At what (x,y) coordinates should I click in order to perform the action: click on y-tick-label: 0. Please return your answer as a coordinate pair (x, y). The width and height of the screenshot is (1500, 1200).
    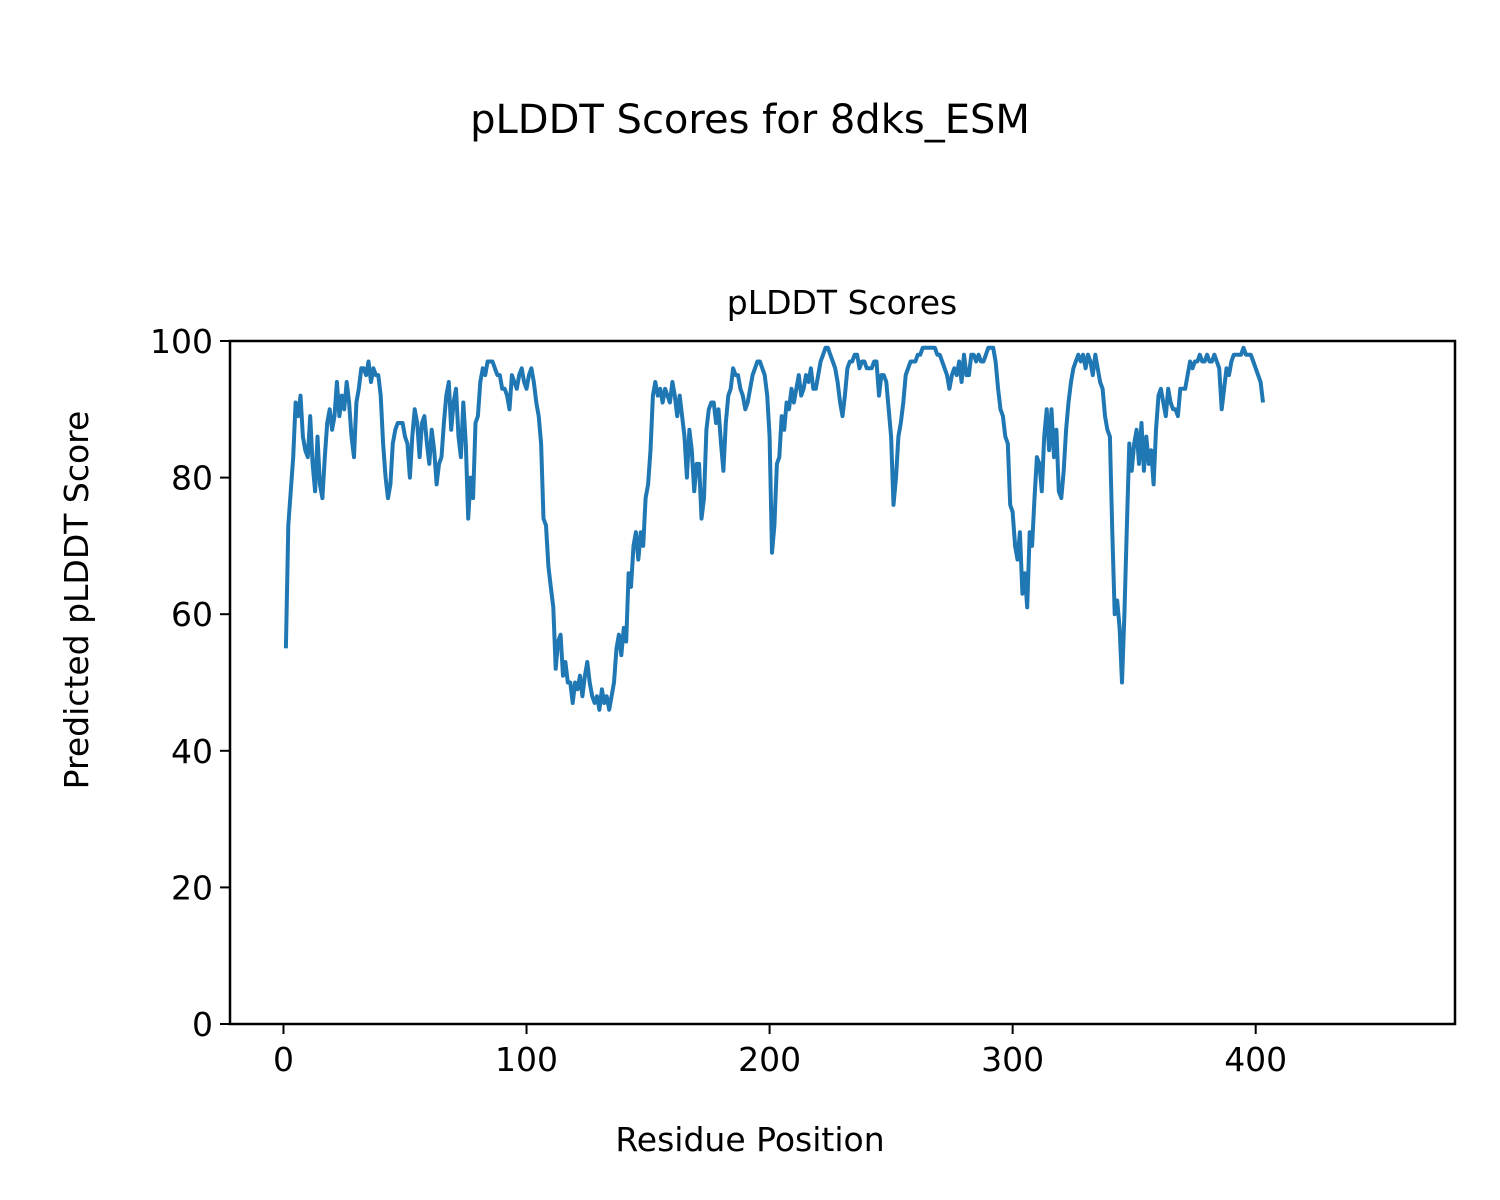
    Looking at the image, I should click on (202, 1024).